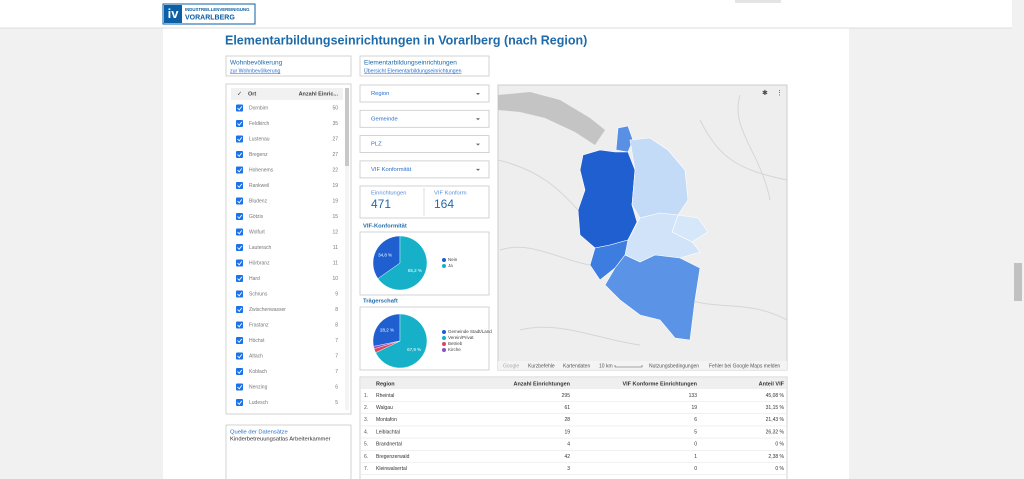 This screenshot has height=479, width=1024. Describe the element at coordinates (255, 71) in the screenshot. I see `card-link: zur Wohnbevölkerung` at that location.